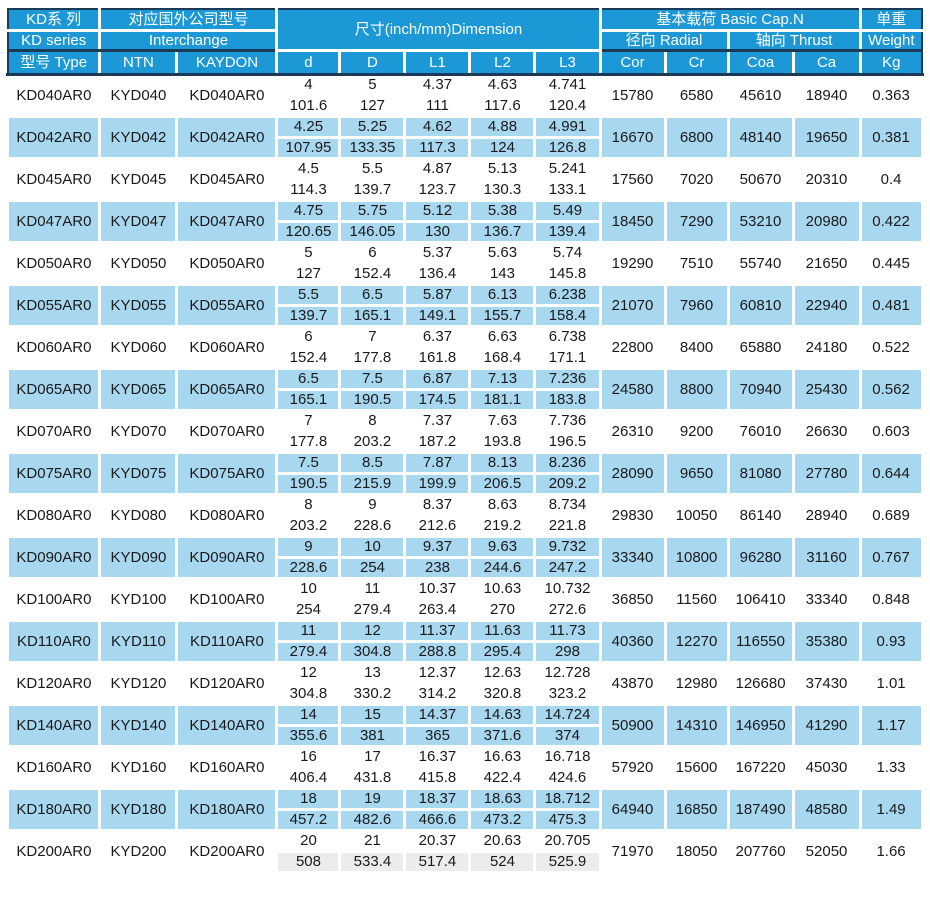 The width and height of the screenshot is (930, 906). I want to click on dim-inch-cell-D: 5.5, so click(372, 168).